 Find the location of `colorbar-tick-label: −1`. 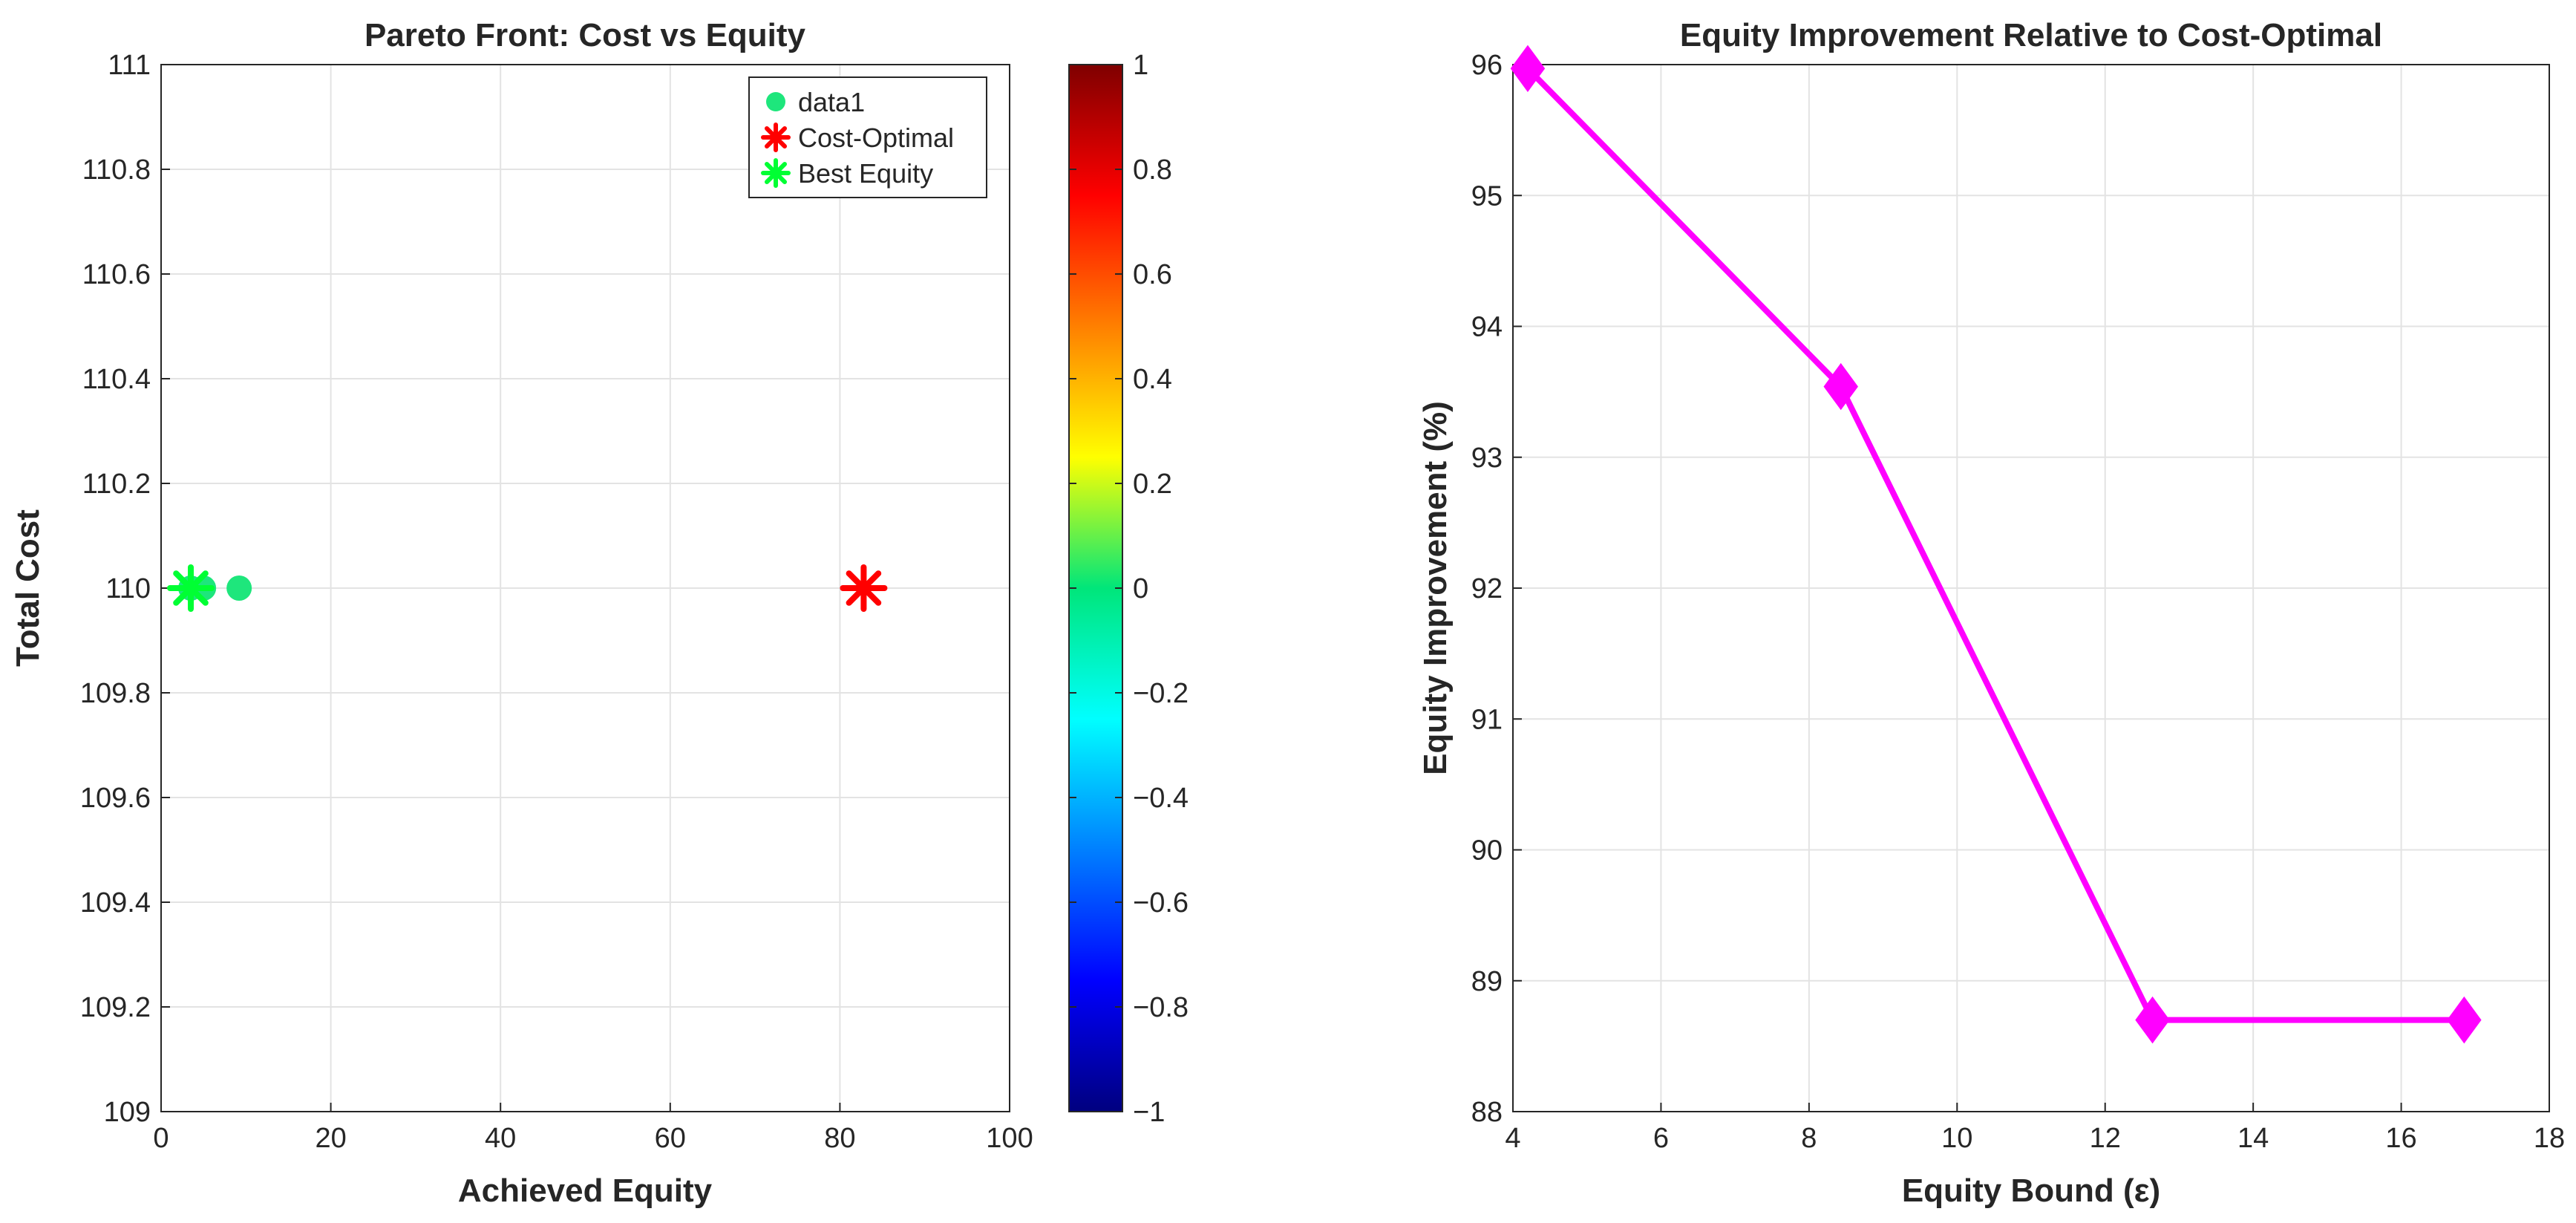

colorbar-tick-label: −1 is located at coordinates (1149, 1112).